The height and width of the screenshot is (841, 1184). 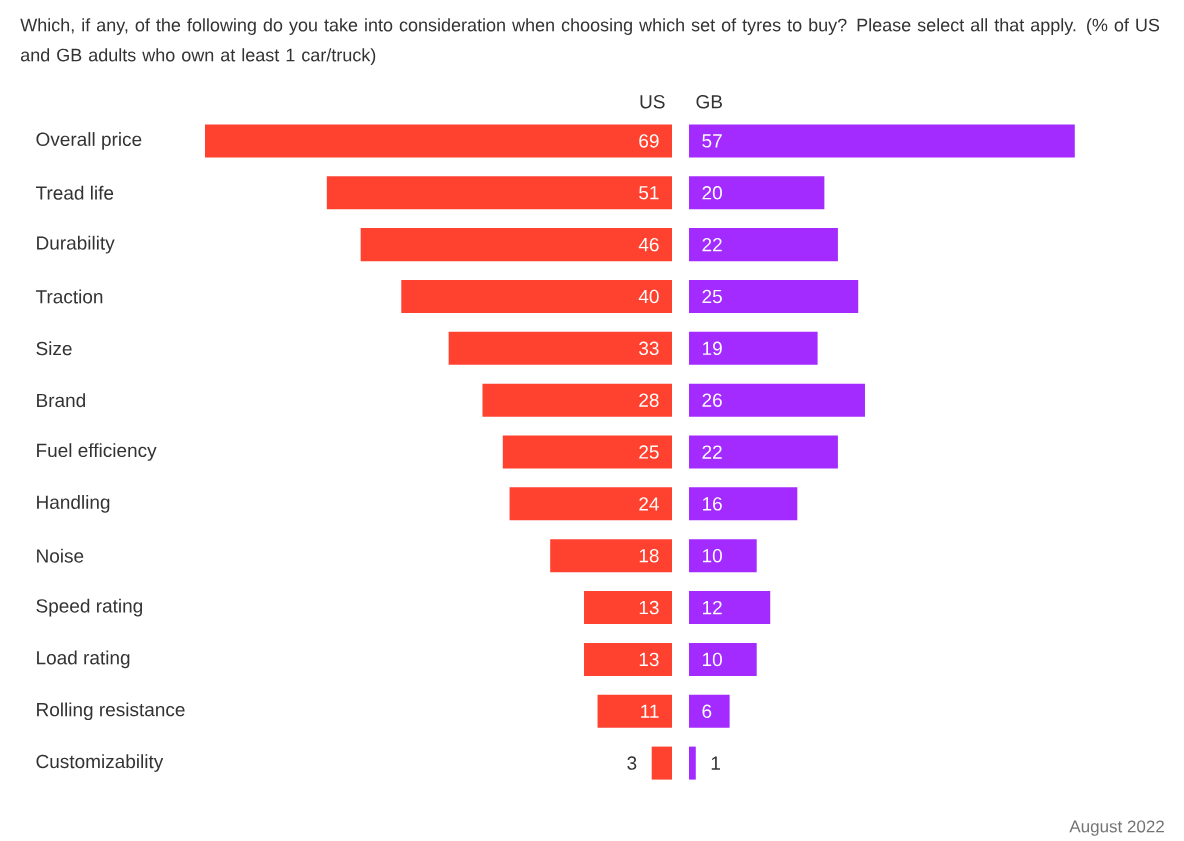 I want to click on data-label: 28, so click(x=649, y=400).